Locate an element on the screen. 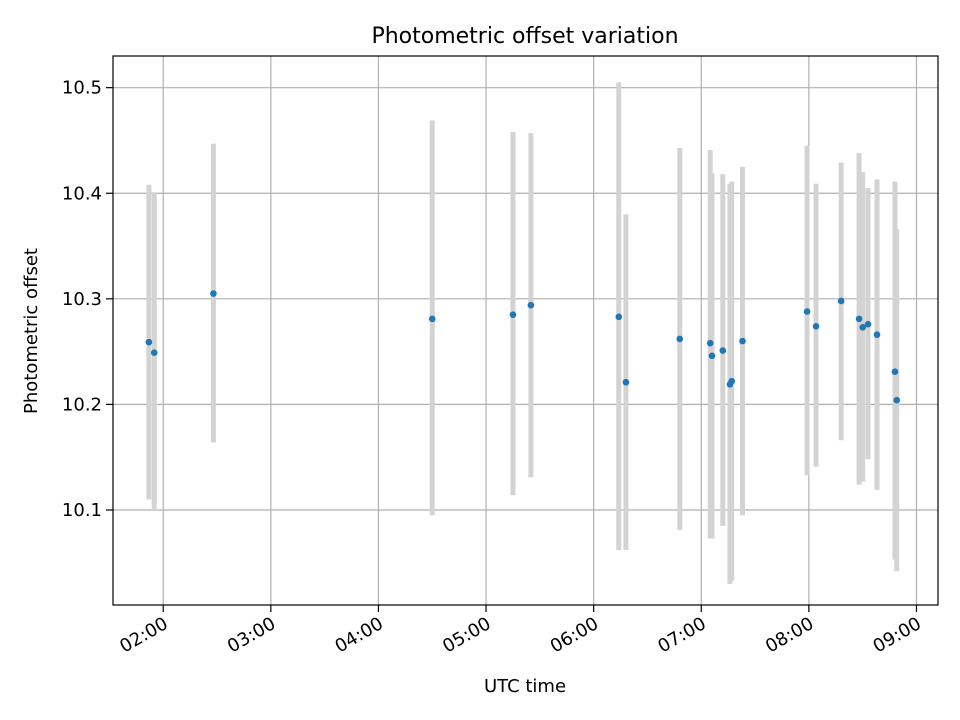 Image resolution: width=960 pixels, height=720 pixels. y-axis-label: Photometric offset is located at coordinates (31, 331).